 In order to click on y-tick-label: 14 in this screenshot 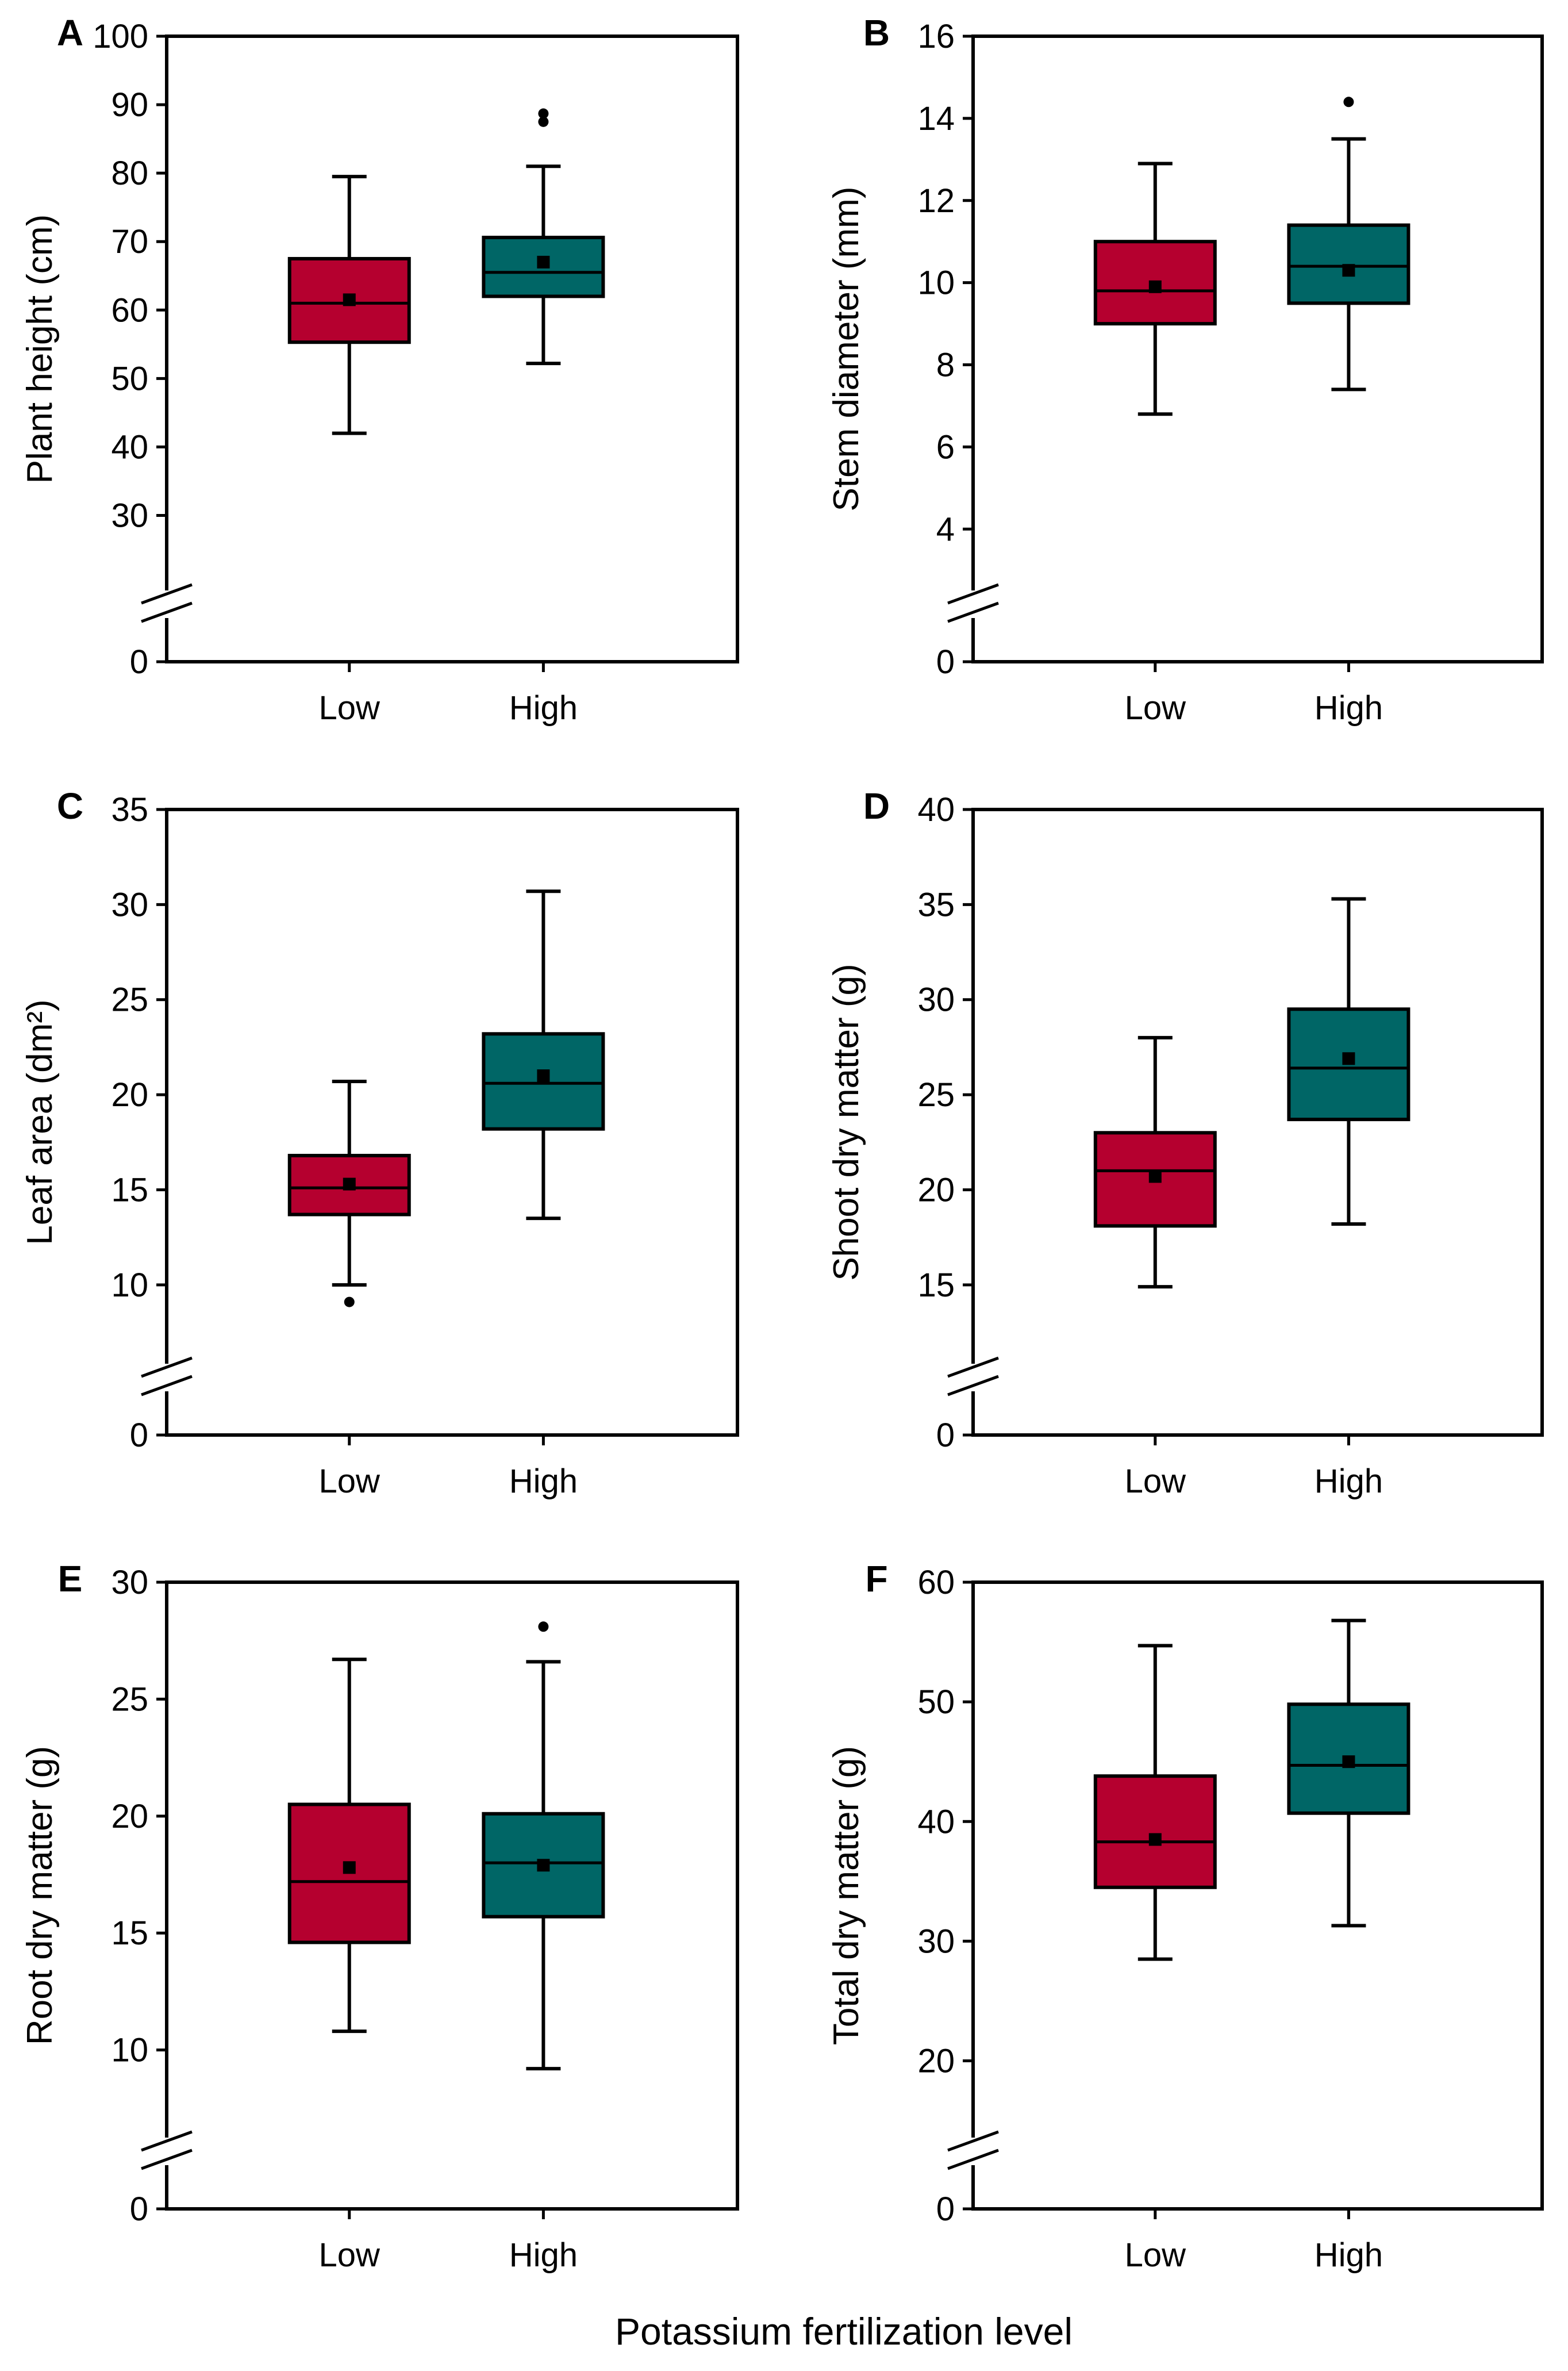, I will do `click(936, 119)`.